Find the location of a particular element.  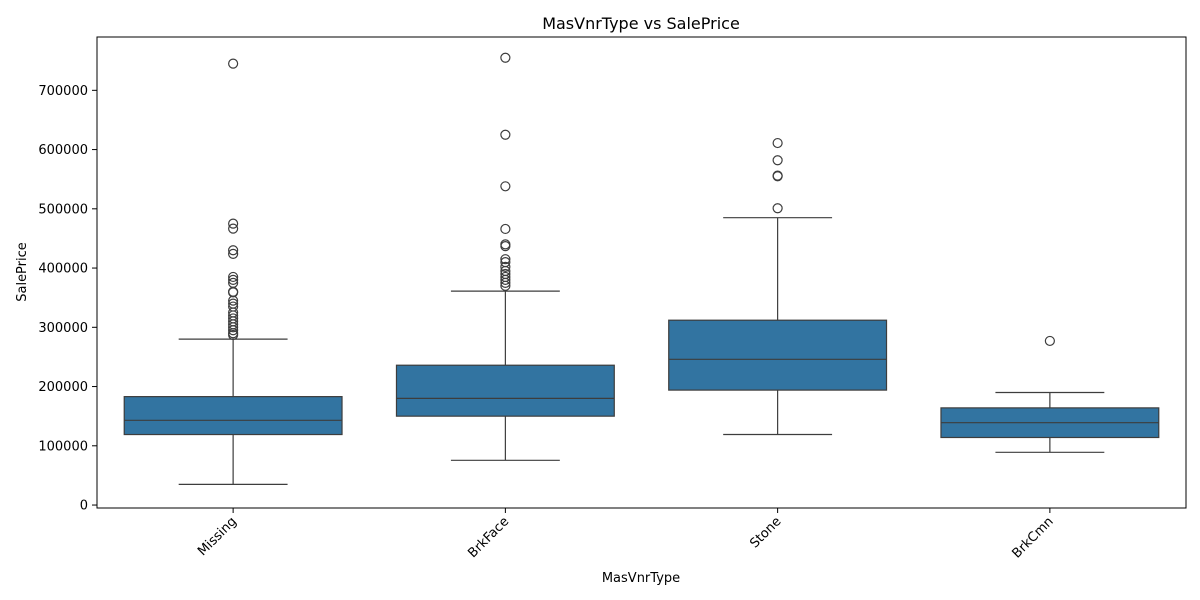

box-group-stone is located at coordinates (778, 286).